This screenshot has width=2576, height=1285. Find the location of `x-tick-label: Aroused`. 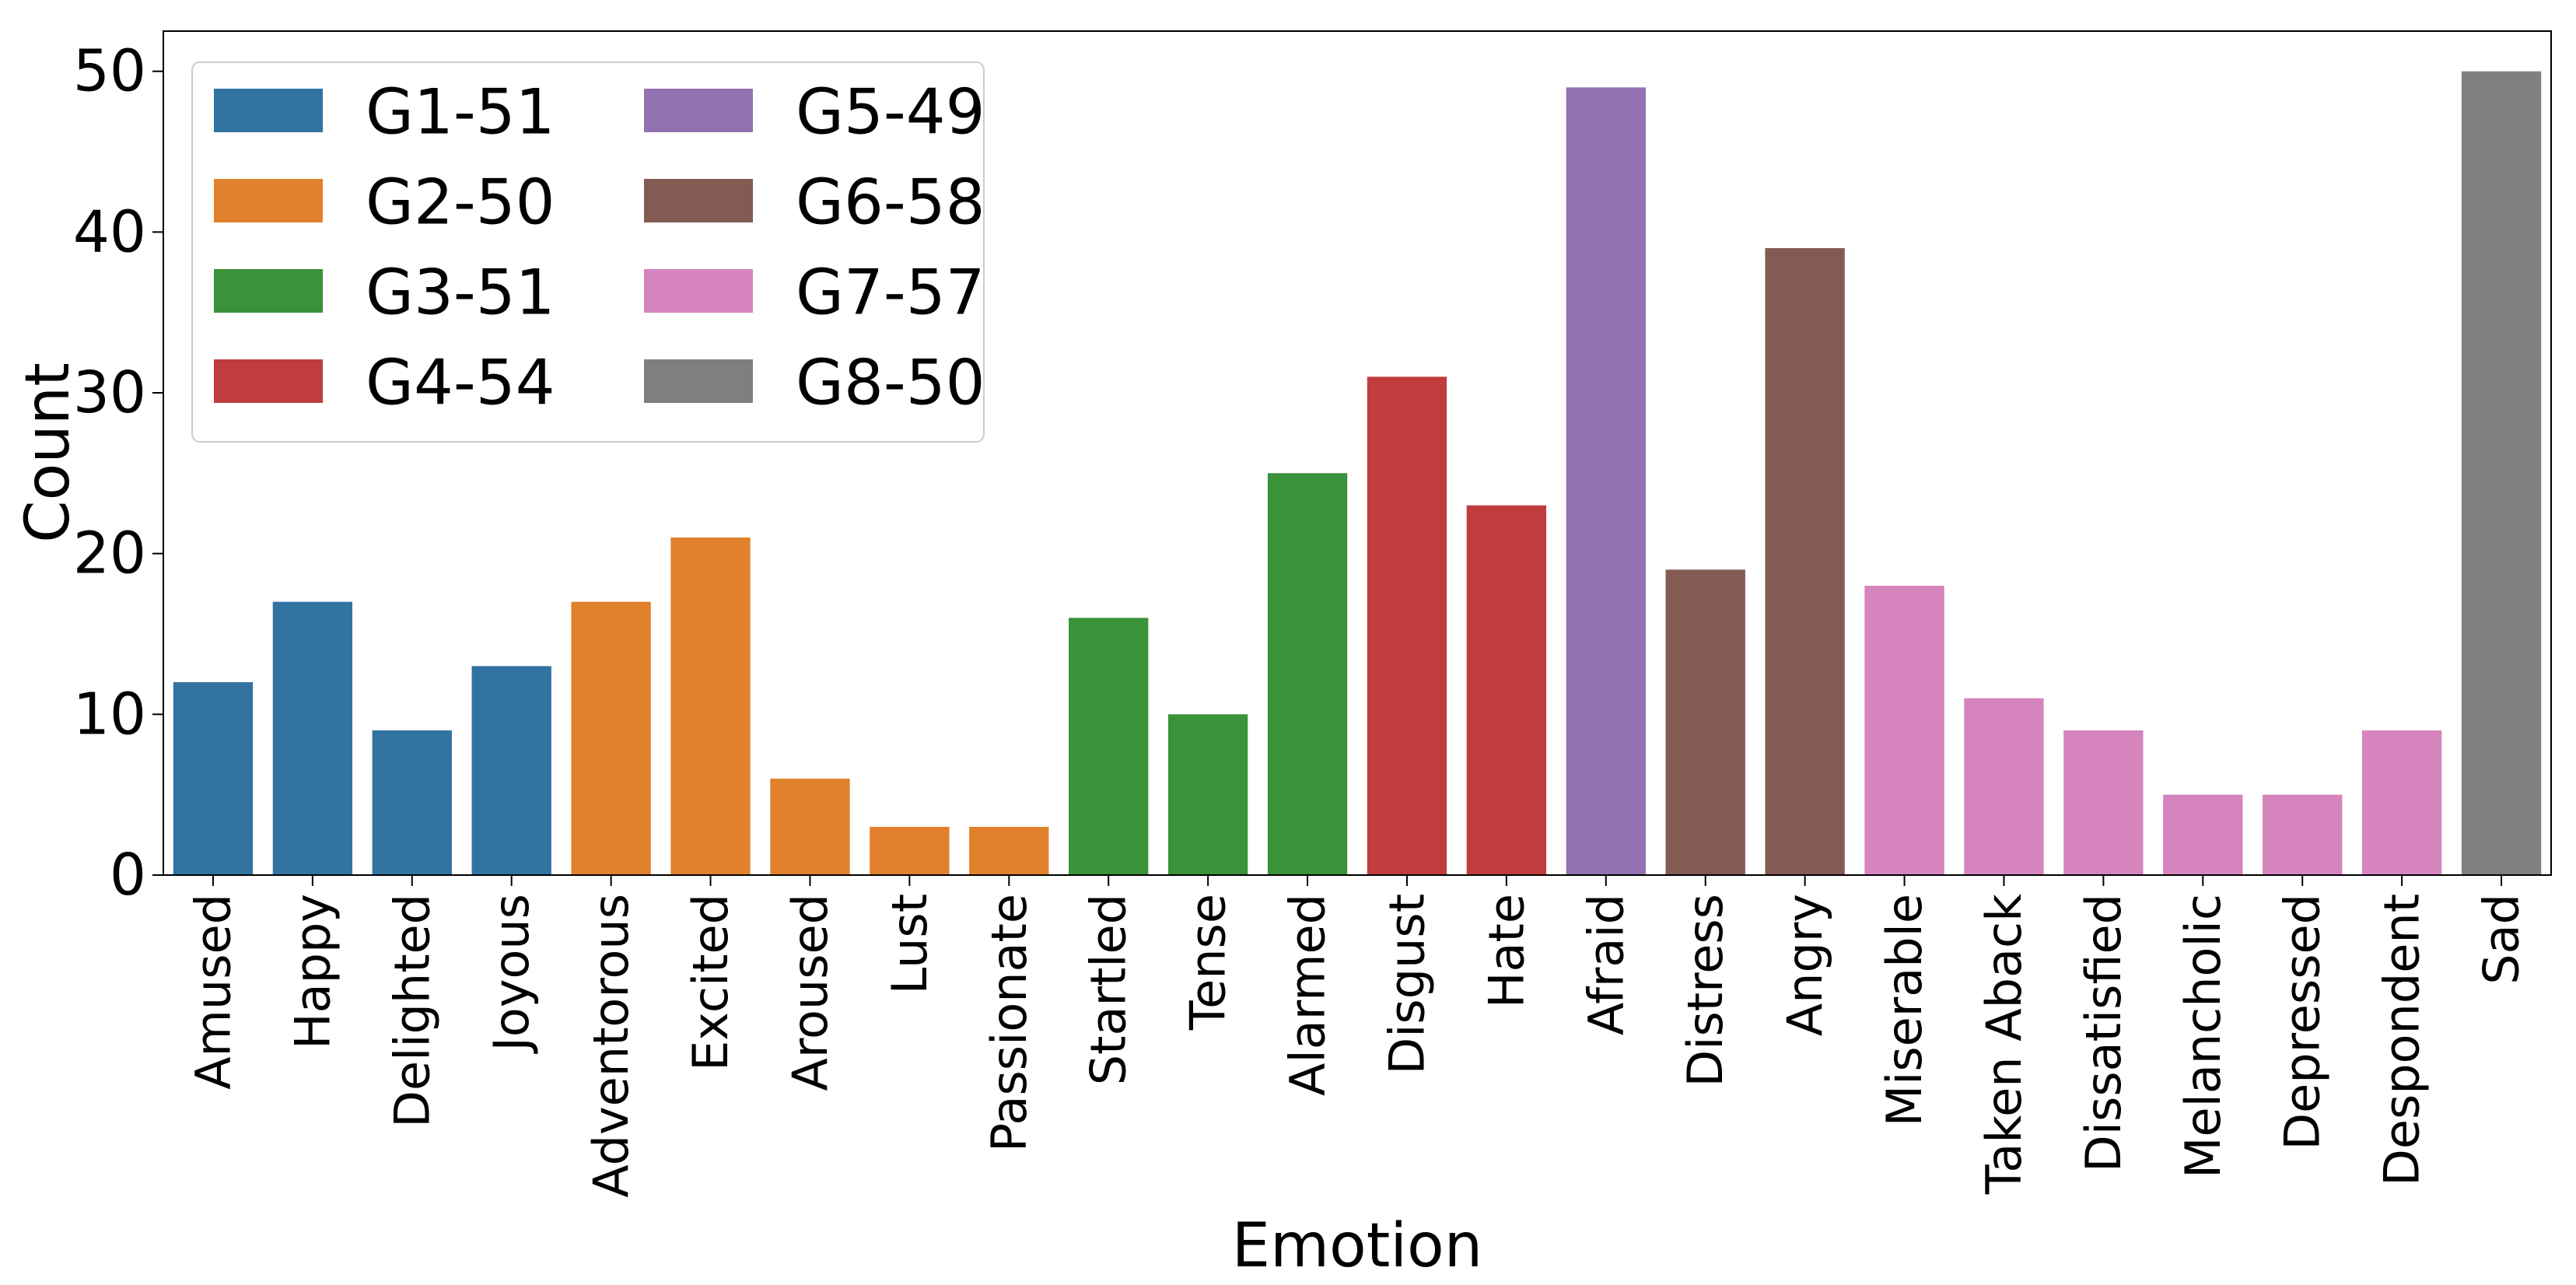

x-tick-label: Aroused is located at coordinates (810, 993).